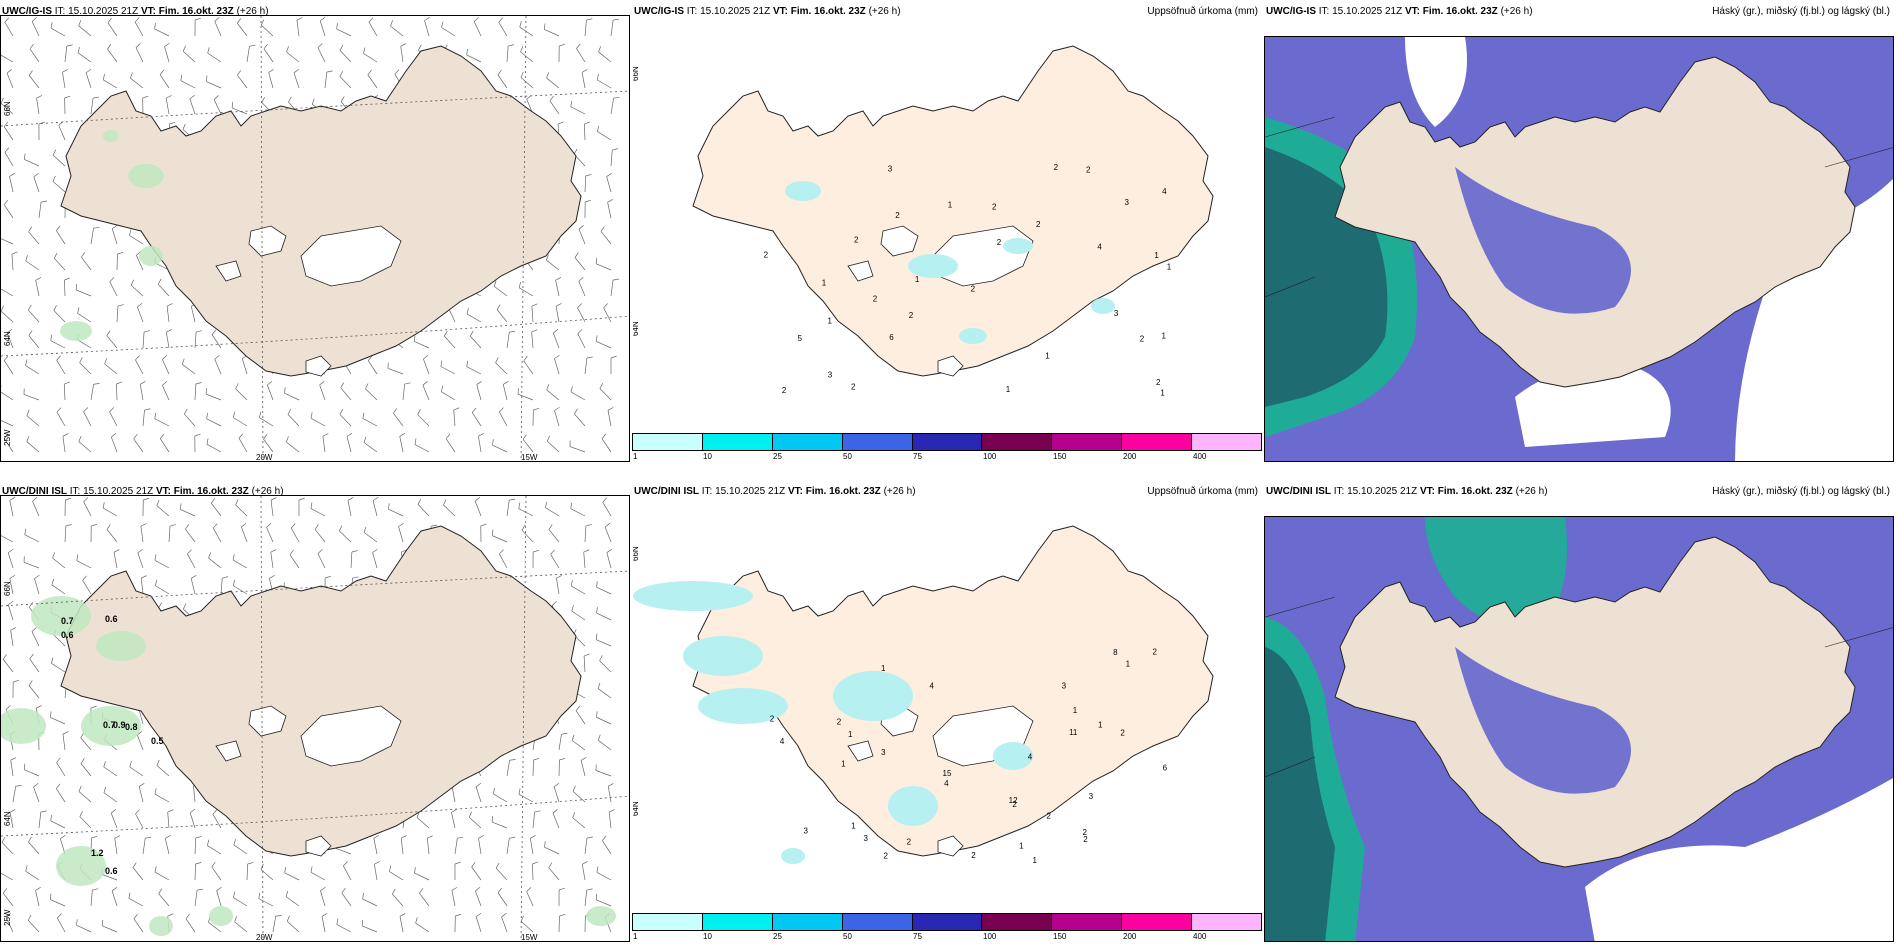 The image size is (1900, 950). I want to click on wind-value-label: 0.8, so click(131, 727).